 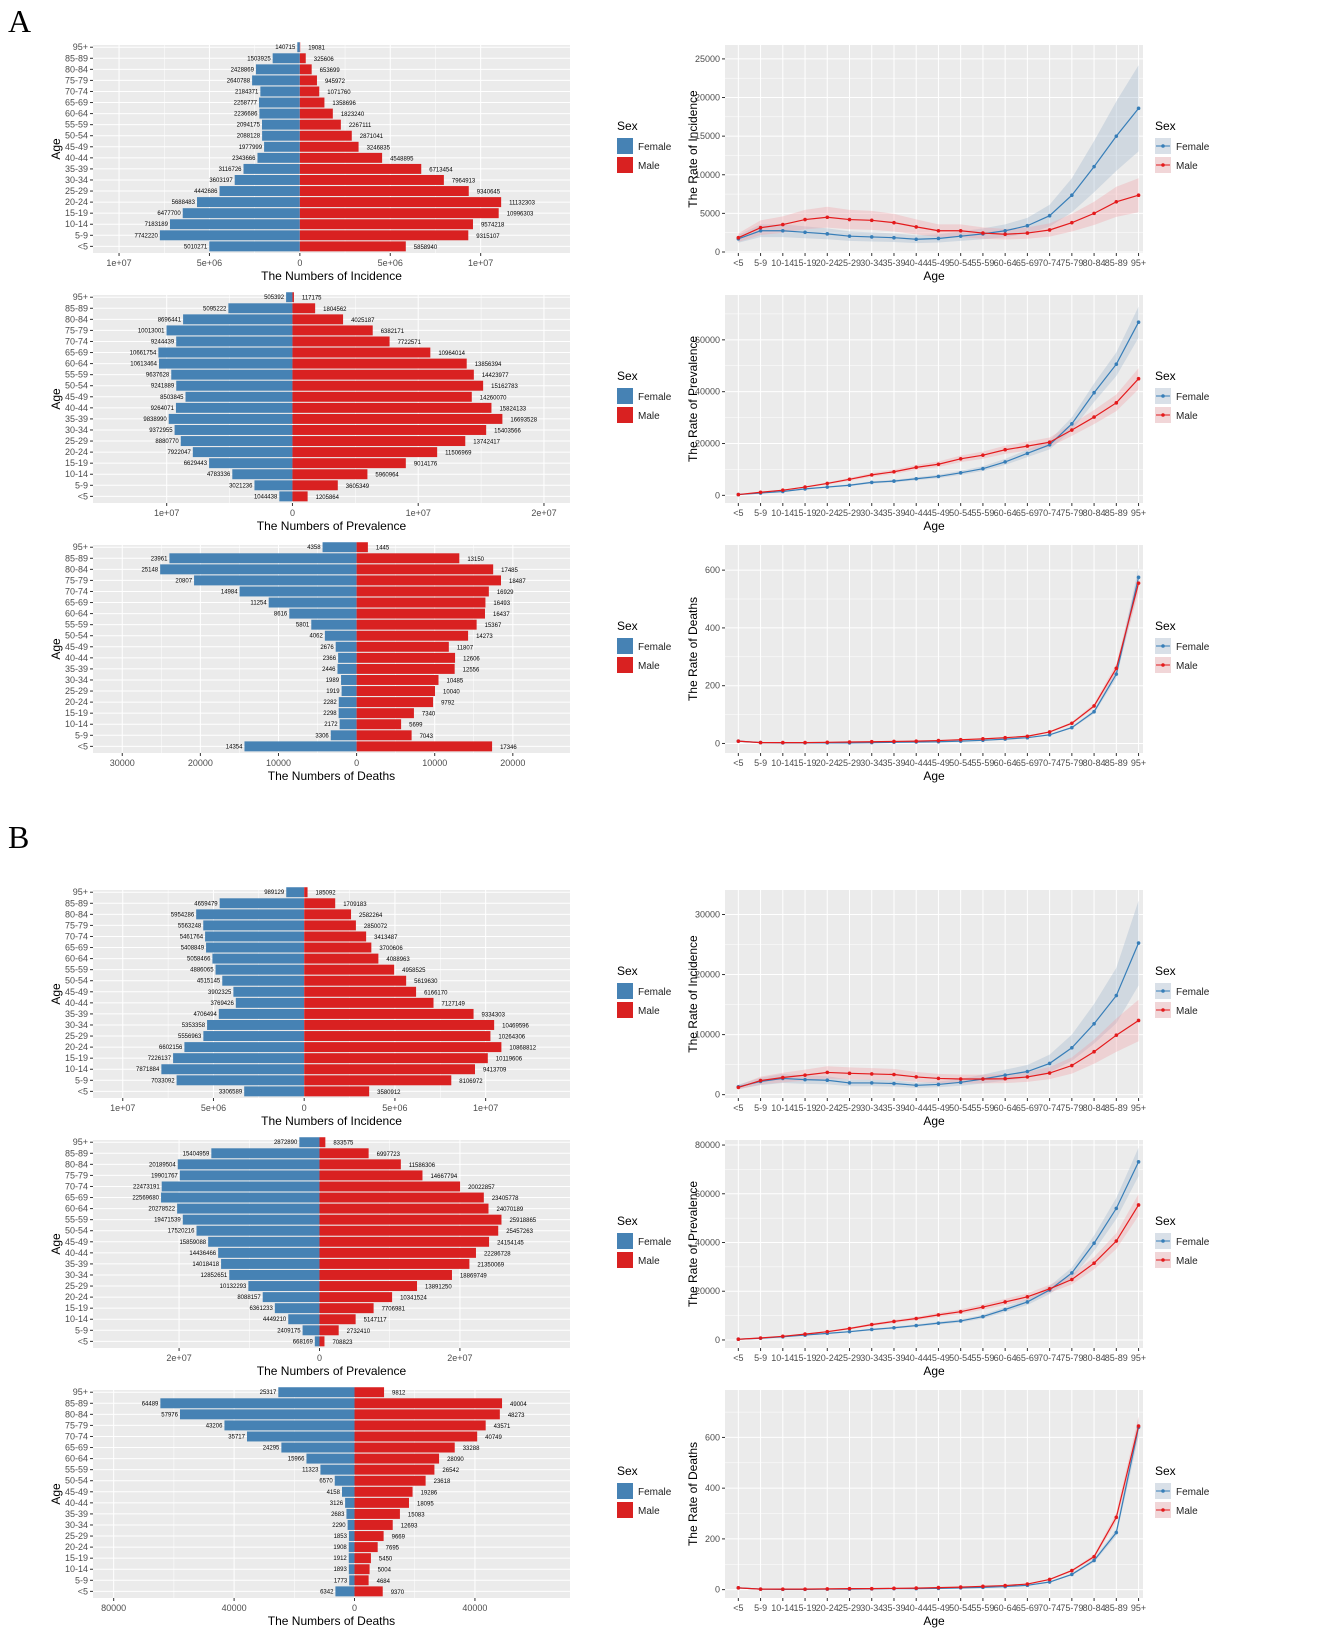 What do you see at coordinates (717, 743) in the screenshot?
I see `y-tick-label: 0` at bounding box center [717, 743].